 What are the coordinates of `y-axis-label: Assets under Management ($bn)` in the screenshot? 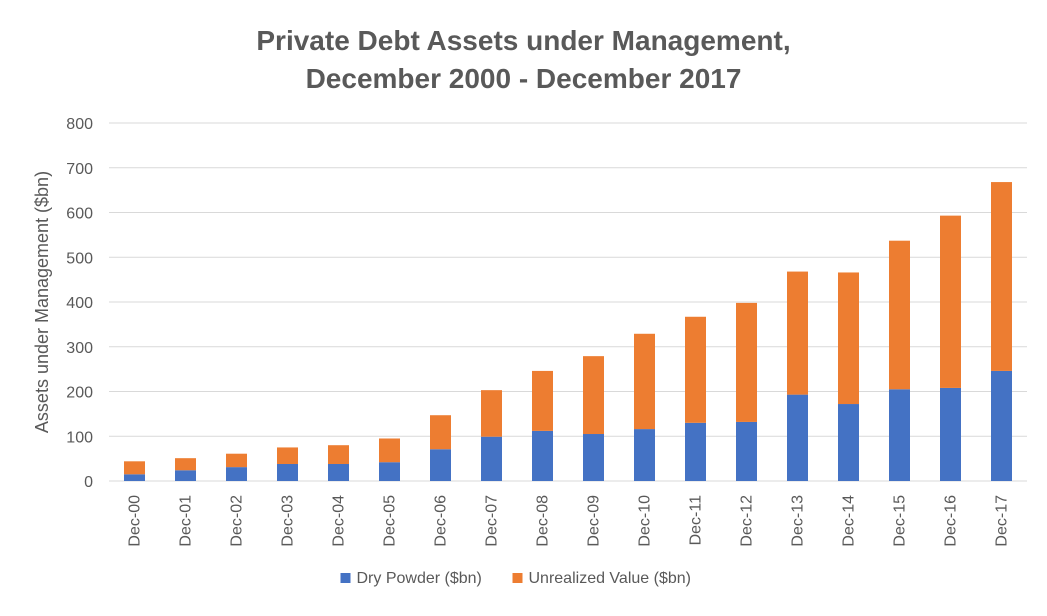 It's located at (42, 302).